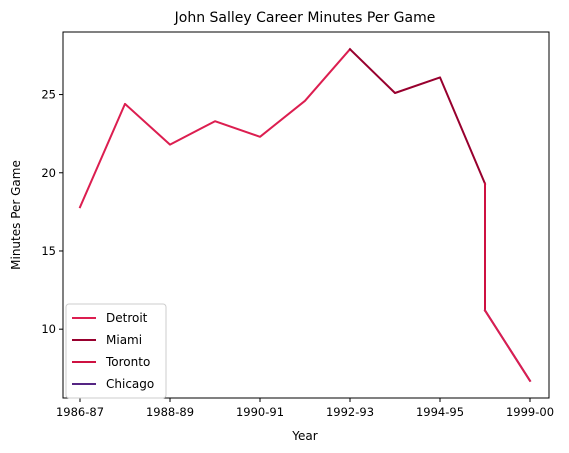  I want to click on x-axis-label: Year, so click(304, 436).